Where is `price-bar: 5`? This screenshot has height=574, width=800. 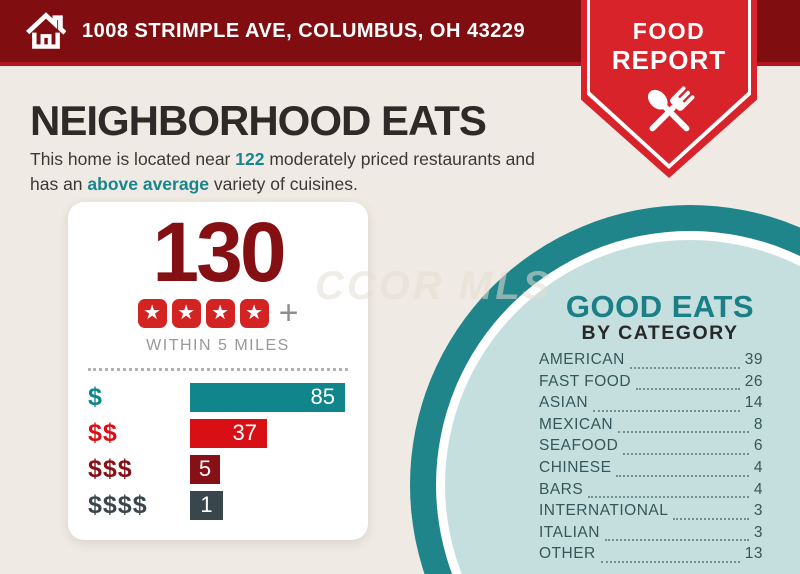
price-bar: 5 is located at coordinates (205, 469).